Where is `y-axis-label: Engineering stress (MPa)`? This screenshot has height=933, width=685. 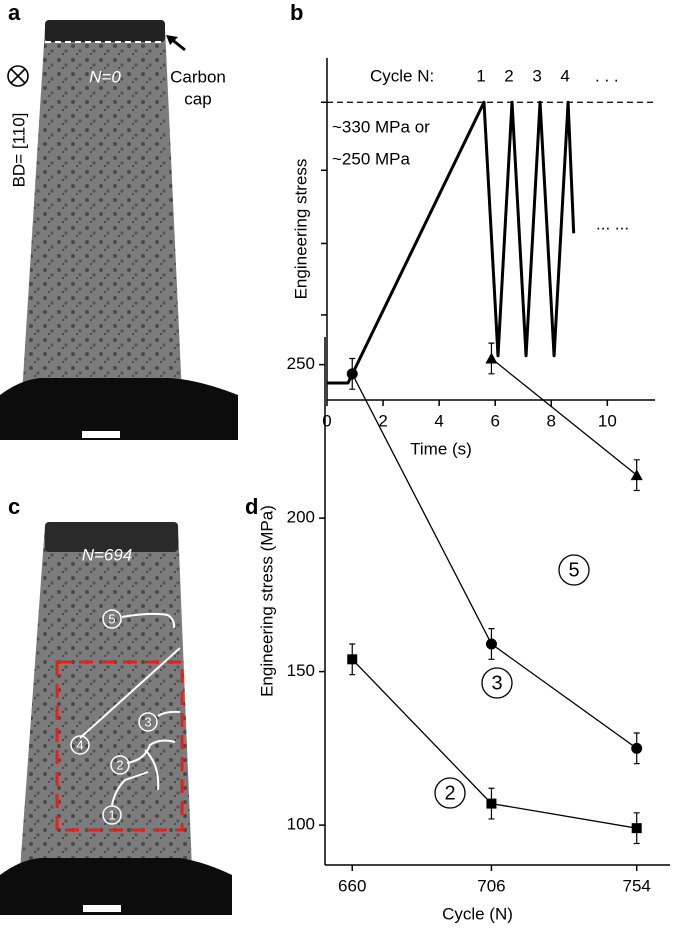
y-axis-label: Engineering stress (MPa) is located at coordinates (266, 601).